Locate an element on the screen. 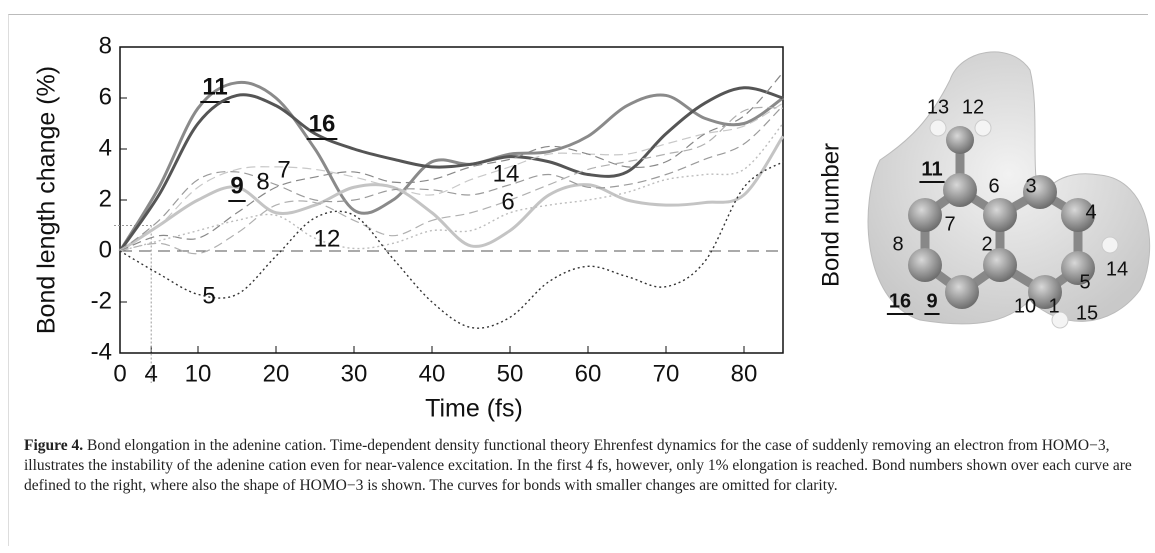 The height and width of the screenshot is (553, 1155). y-tick-label: 4 is located at coordinates (105, 147).